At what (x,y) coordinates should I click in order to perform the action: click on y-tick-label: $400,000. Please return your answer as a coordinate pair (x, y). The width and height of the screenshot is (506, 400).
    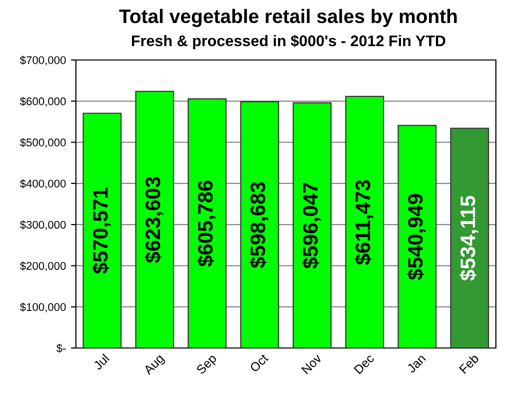
    Looking at the image, I should click on (43, 184).